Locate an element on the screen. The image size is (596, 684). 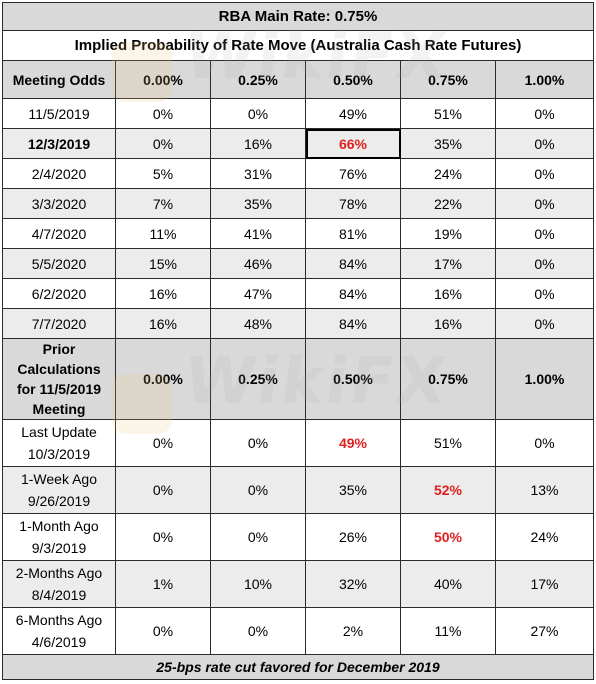
probability-cell: 26% is located at coordinates (353, 537).